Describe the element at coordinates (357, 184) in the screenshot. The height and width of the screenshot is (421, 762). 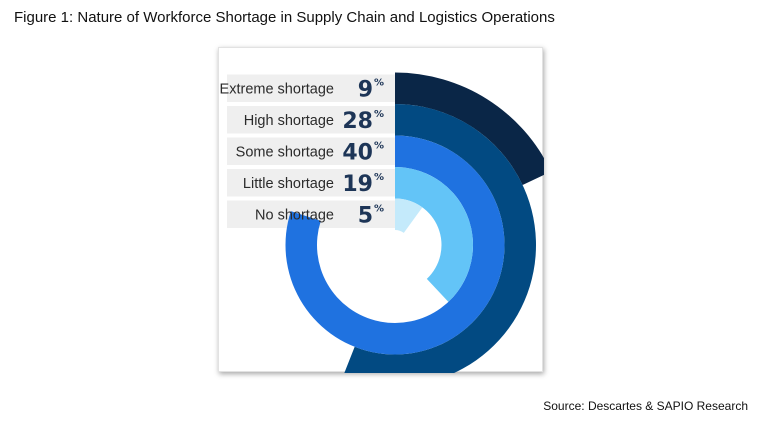
I see `value-label-little-shortage: 19` at that location.